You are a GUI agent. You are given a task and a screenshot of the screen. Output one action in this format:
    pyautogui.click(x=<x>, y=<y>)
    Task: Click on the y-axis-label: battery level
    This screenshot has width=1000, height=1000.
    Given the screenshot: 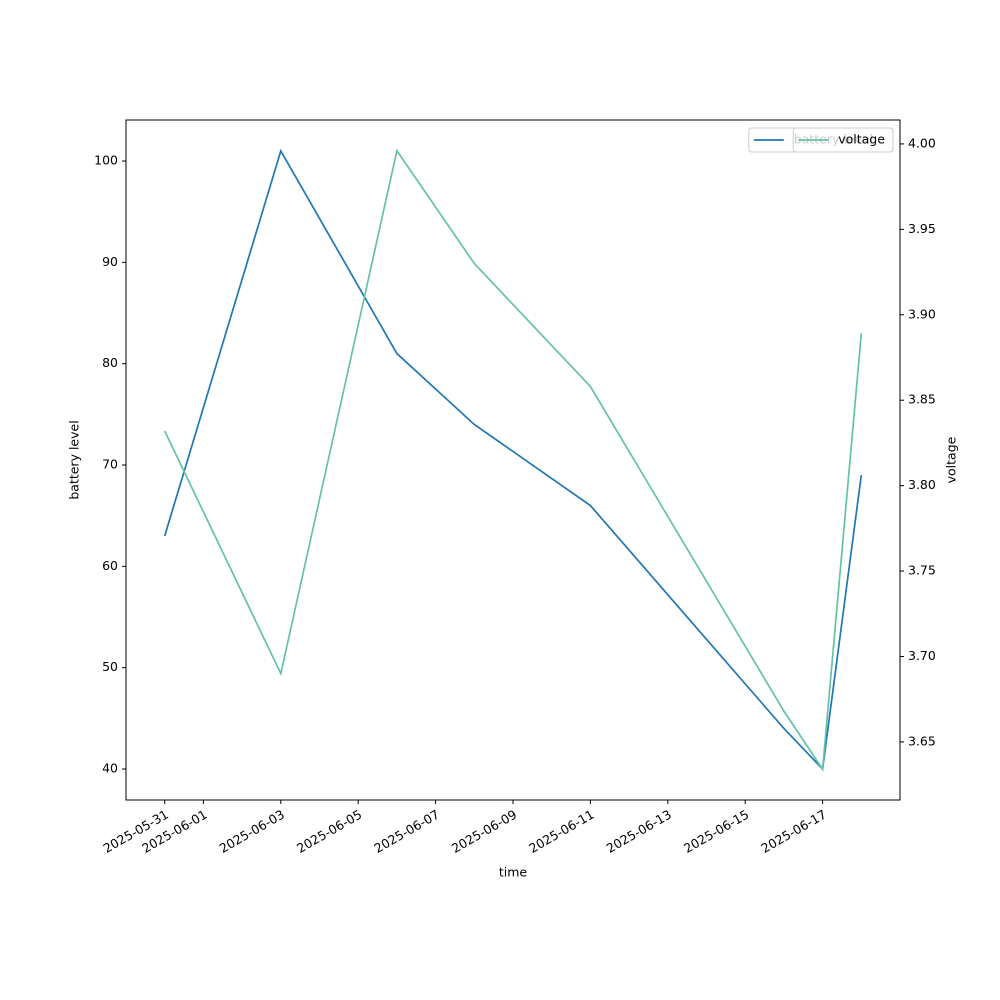 What is the action you would take?
    pyautogui.click(x=74, y=459)
    